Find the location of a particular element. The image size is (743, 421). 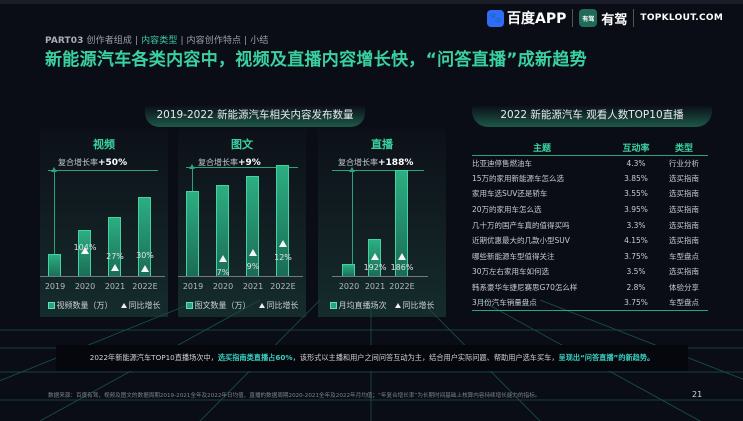

legend-label: 同比增长 is located at coordinates (418, 305).